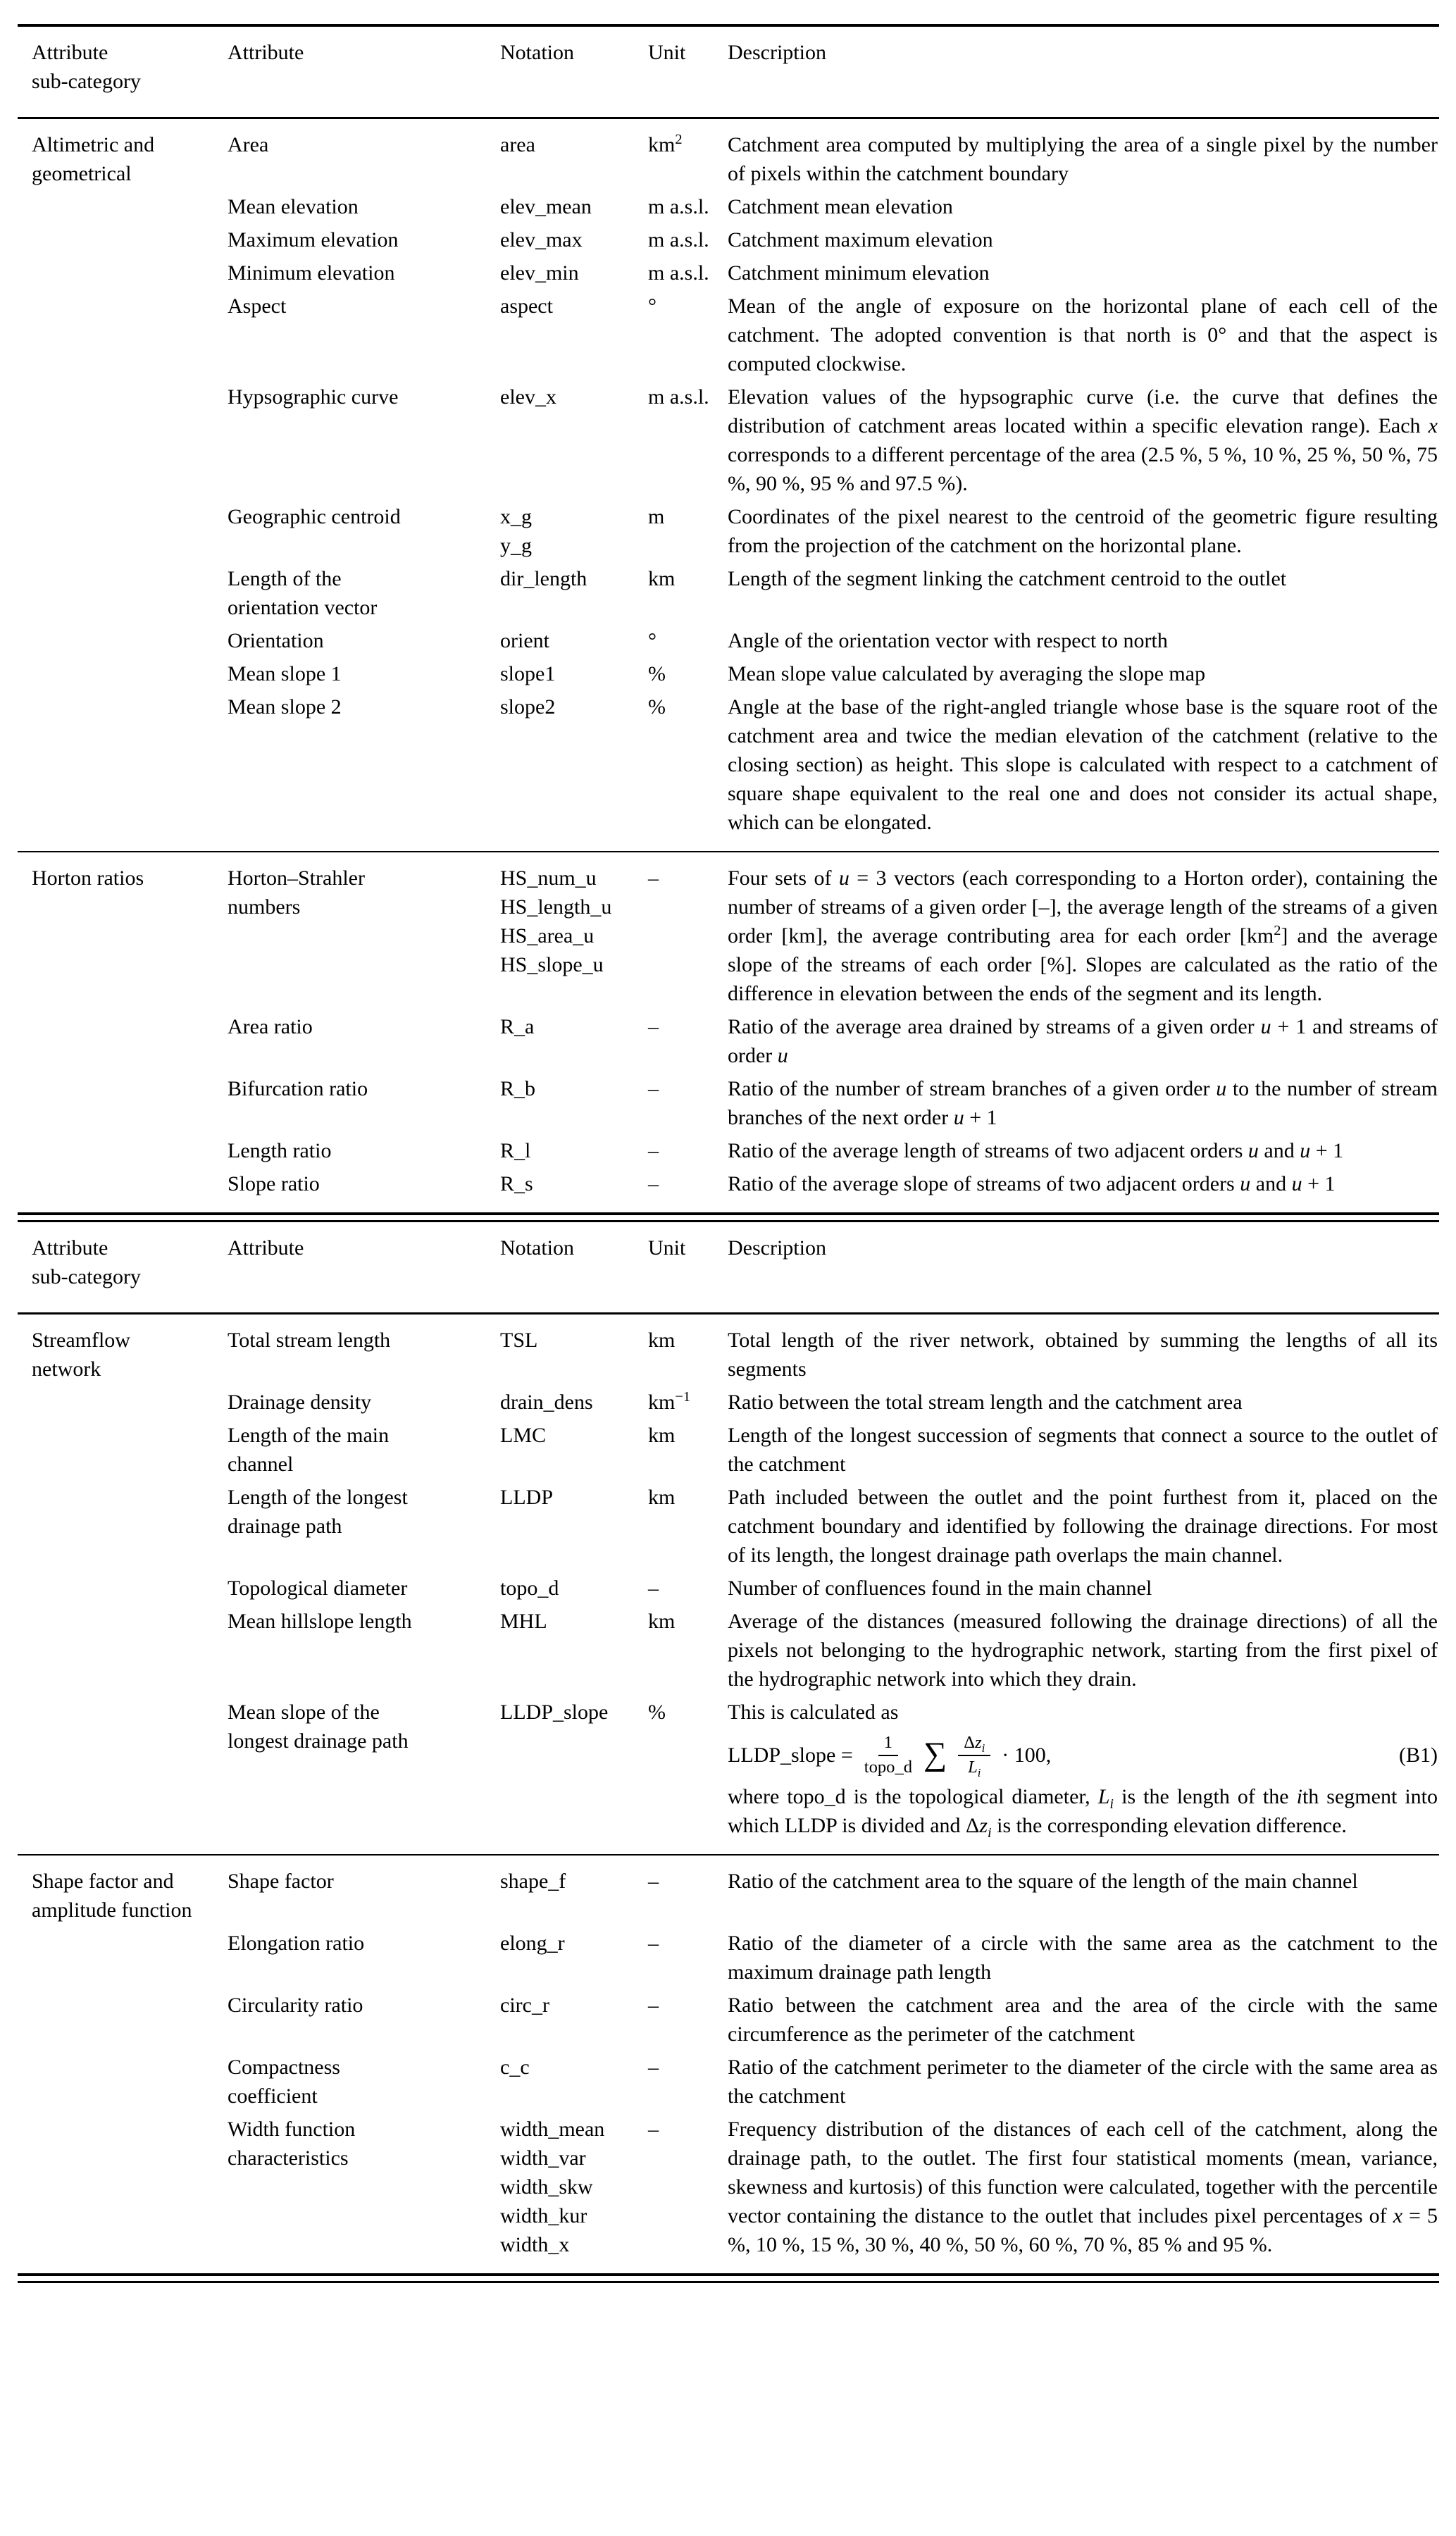  Describe the element at coordinates (293, 206) in the screenshot. I see `attribute-cell: Mean elevation` at that location.